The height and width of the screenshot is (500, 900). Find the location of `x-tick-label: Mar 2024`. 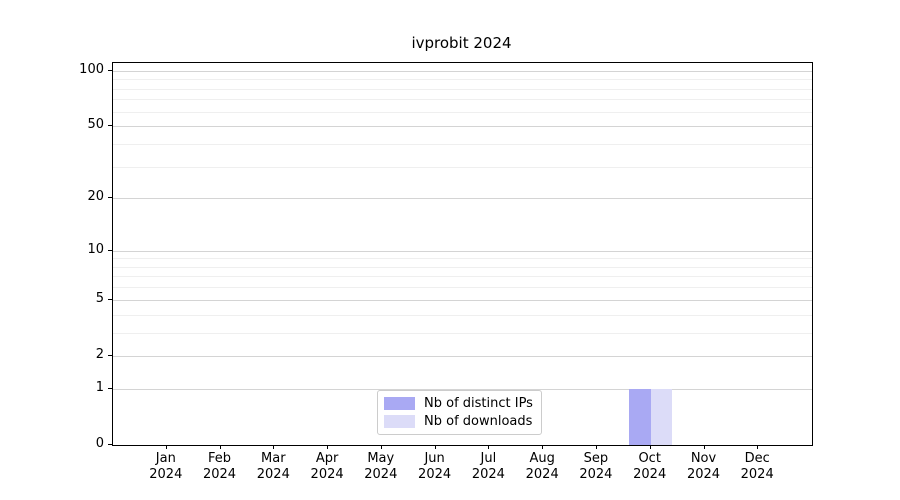

x-tick-label: Mar 2024 is located at coordinates (273, 466).